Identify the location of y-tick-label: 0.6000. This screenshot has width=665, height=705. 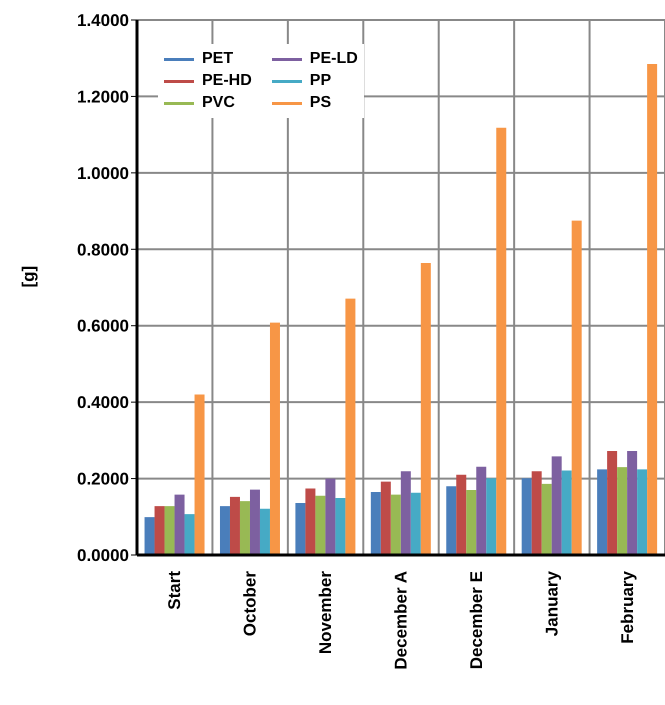
(103, 326).